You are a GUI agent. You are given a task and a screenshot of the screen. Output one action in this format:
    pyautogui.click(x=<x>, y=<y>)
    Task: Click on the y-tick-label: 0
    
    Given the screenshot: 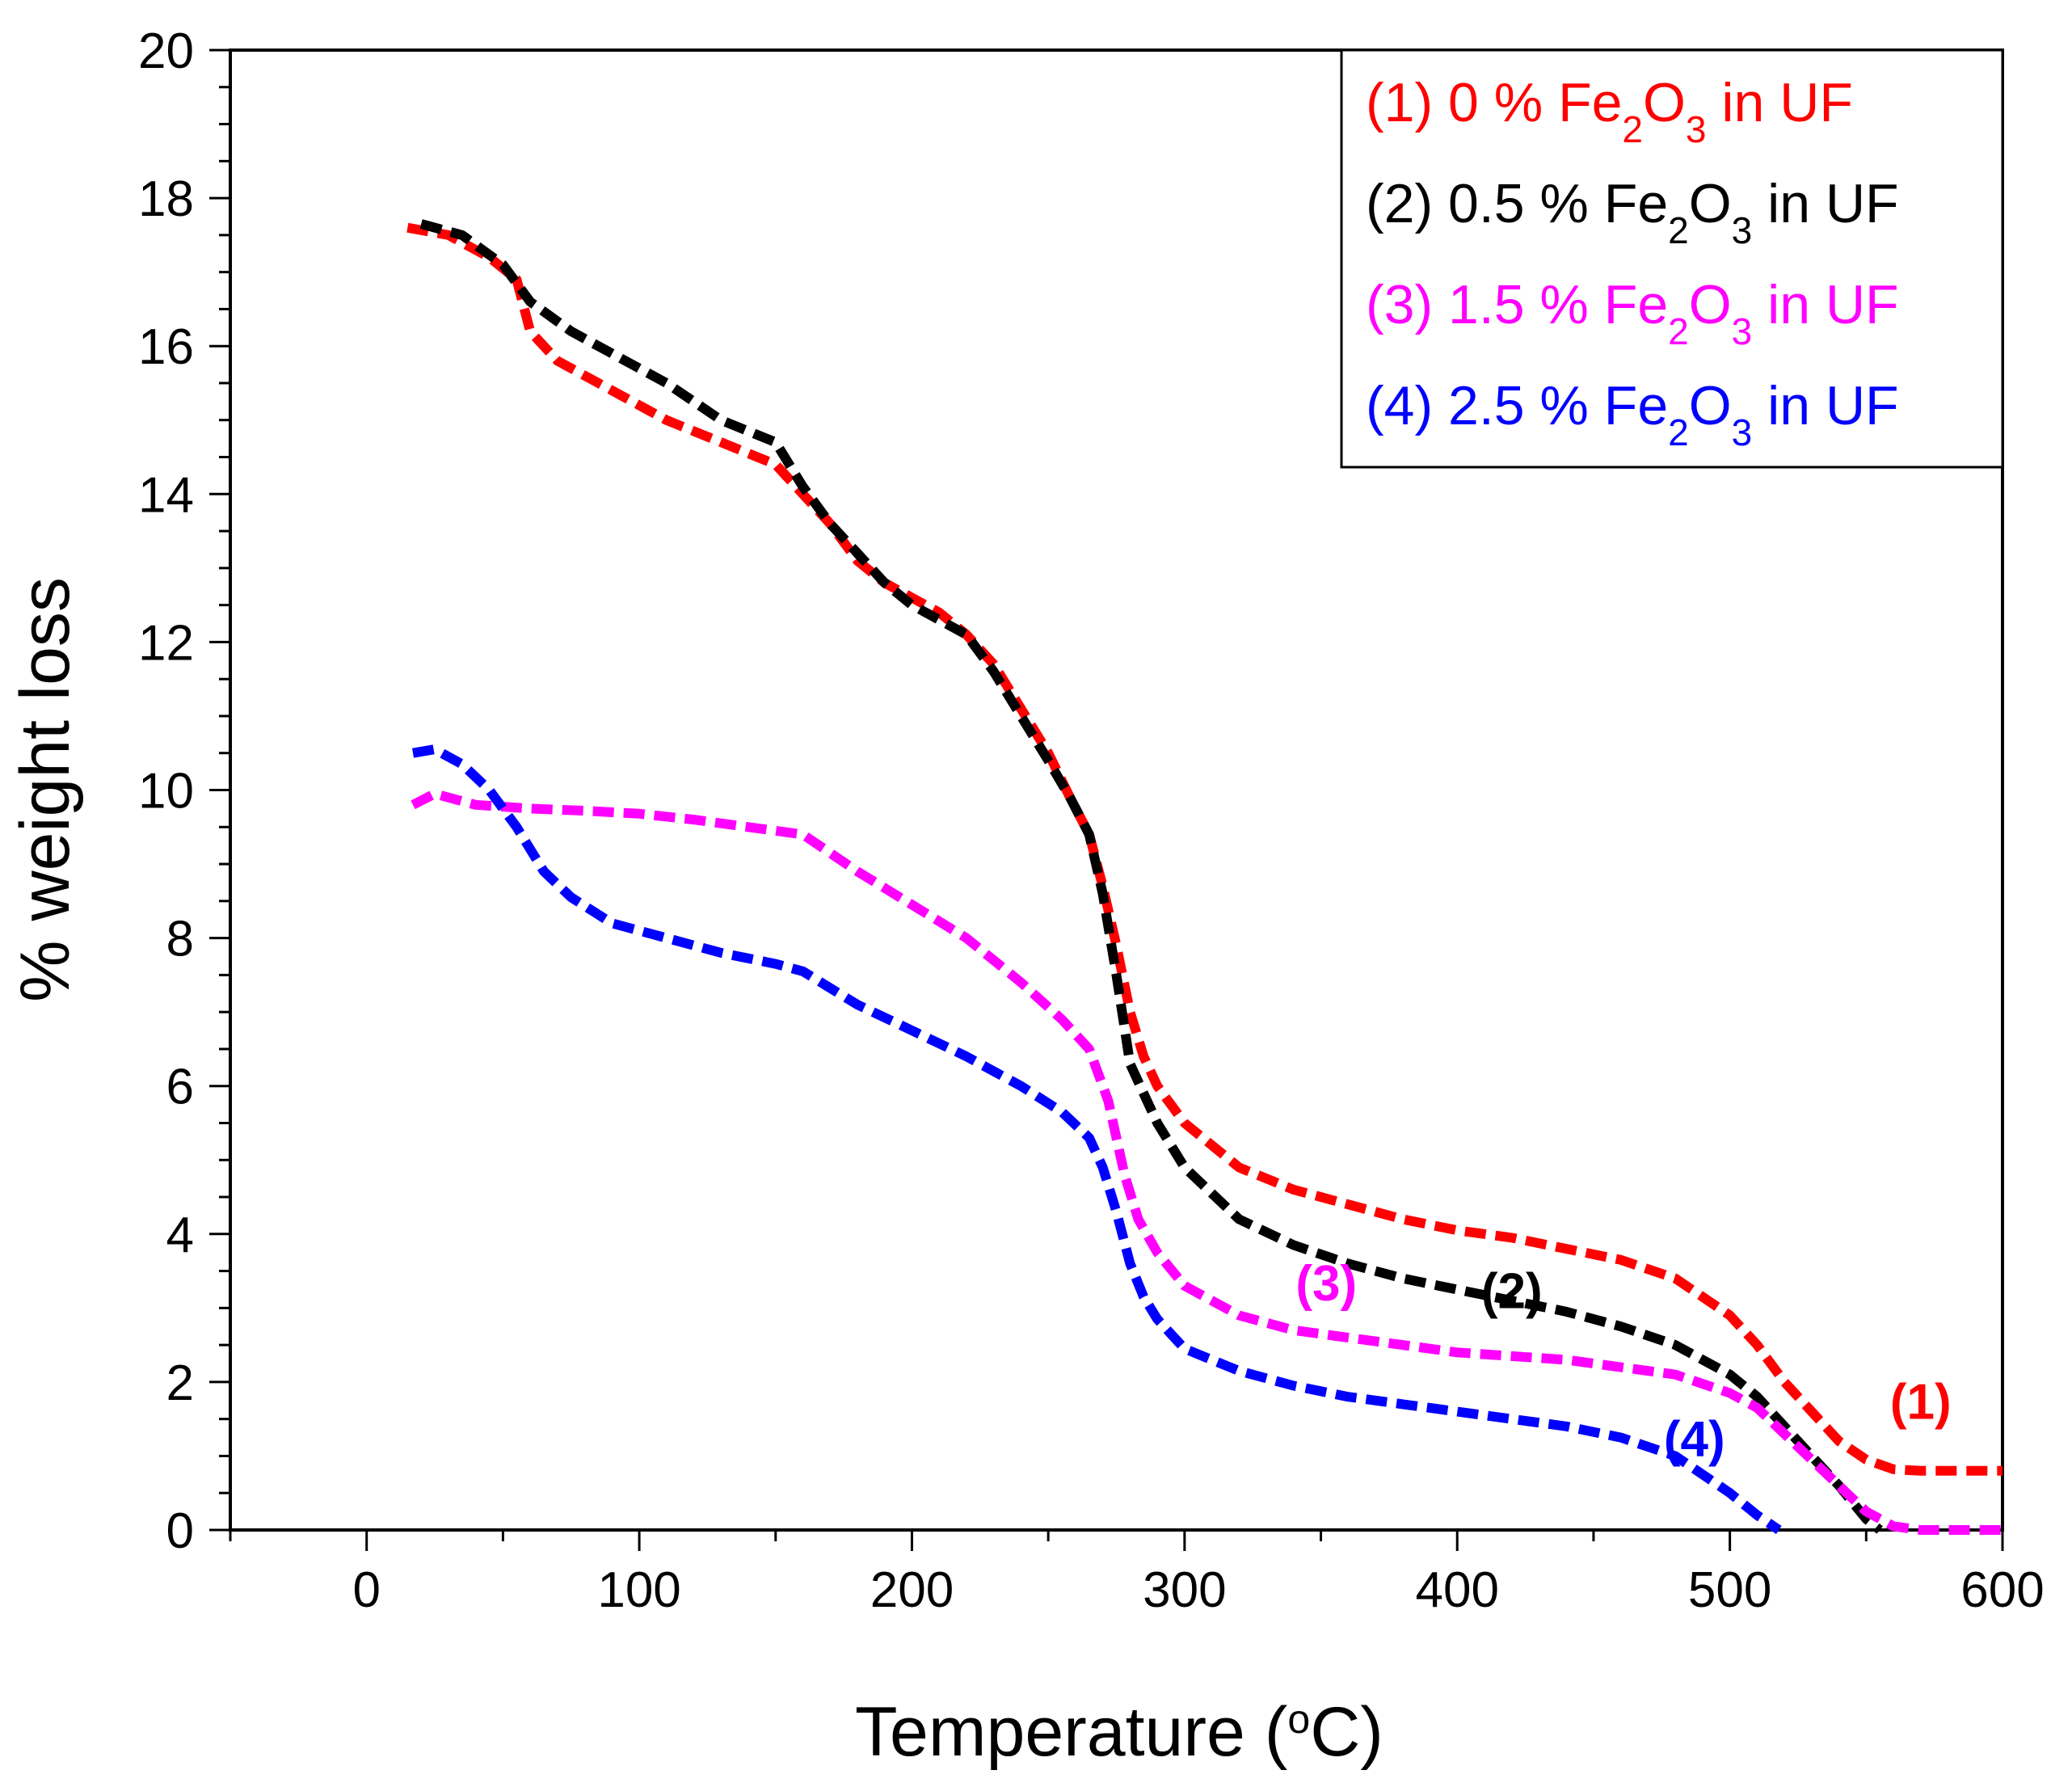 What is the action you would take?
    pyautogui.click(x=180, y=1531)
    